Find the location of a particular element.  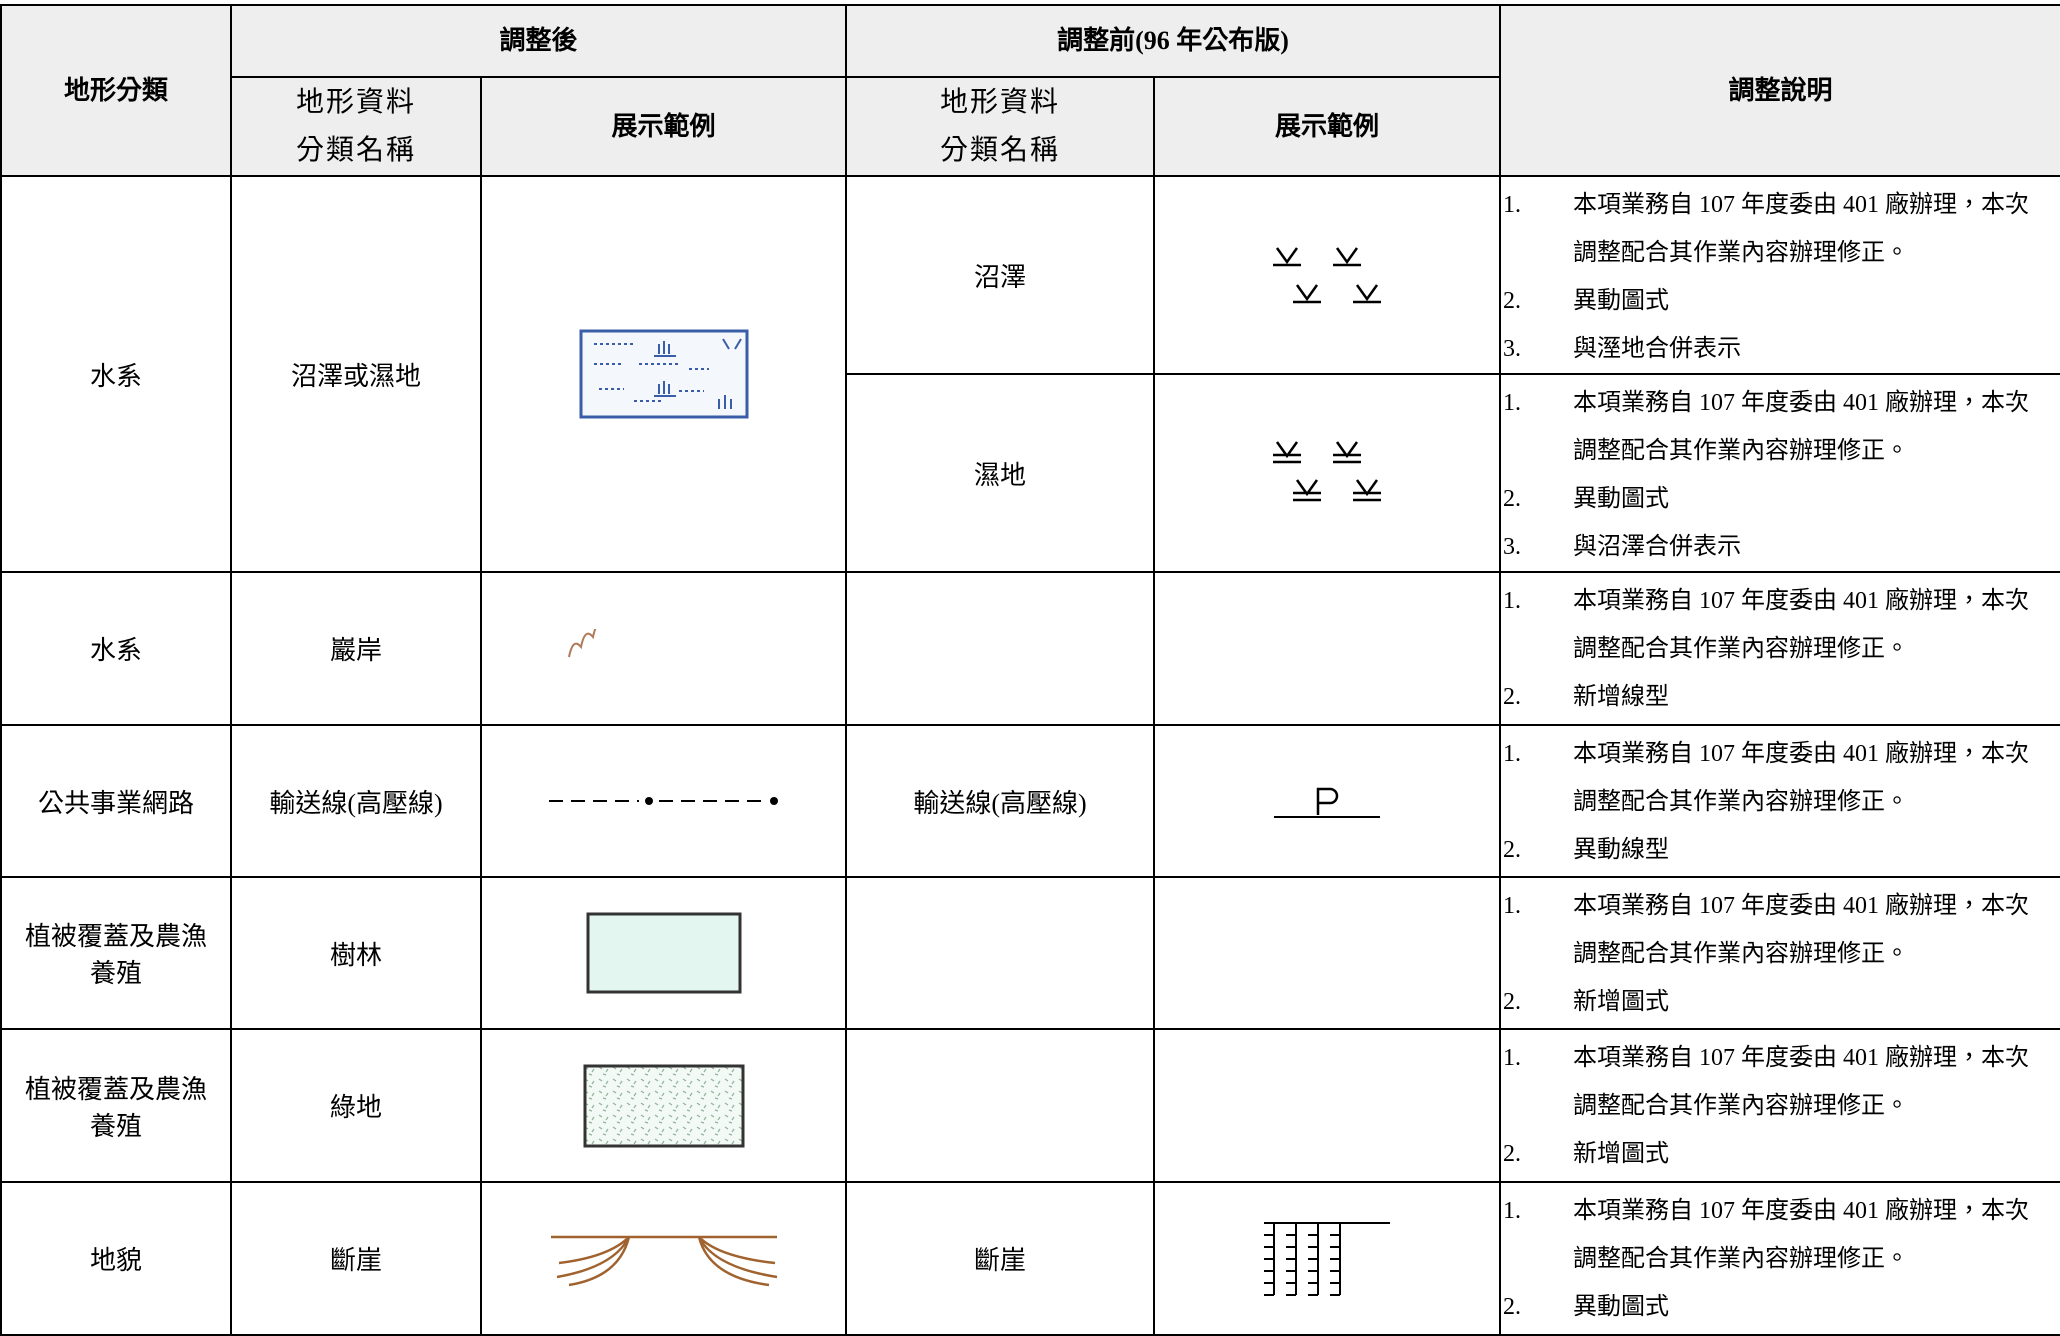

category-cell: 地貌 is located at coordinates (116, 1258).